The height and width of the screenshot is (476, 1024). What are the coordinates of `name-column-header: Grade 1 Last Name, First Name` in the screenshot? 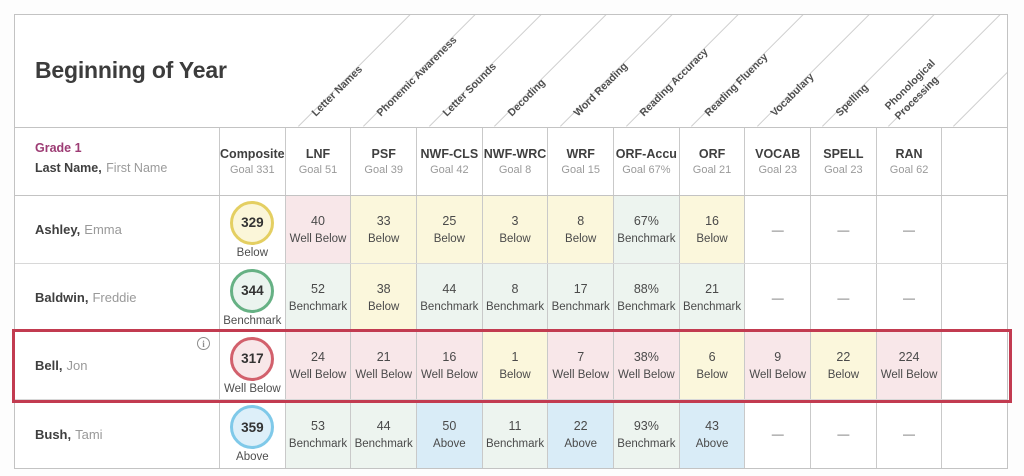 It's located at (117, 161).